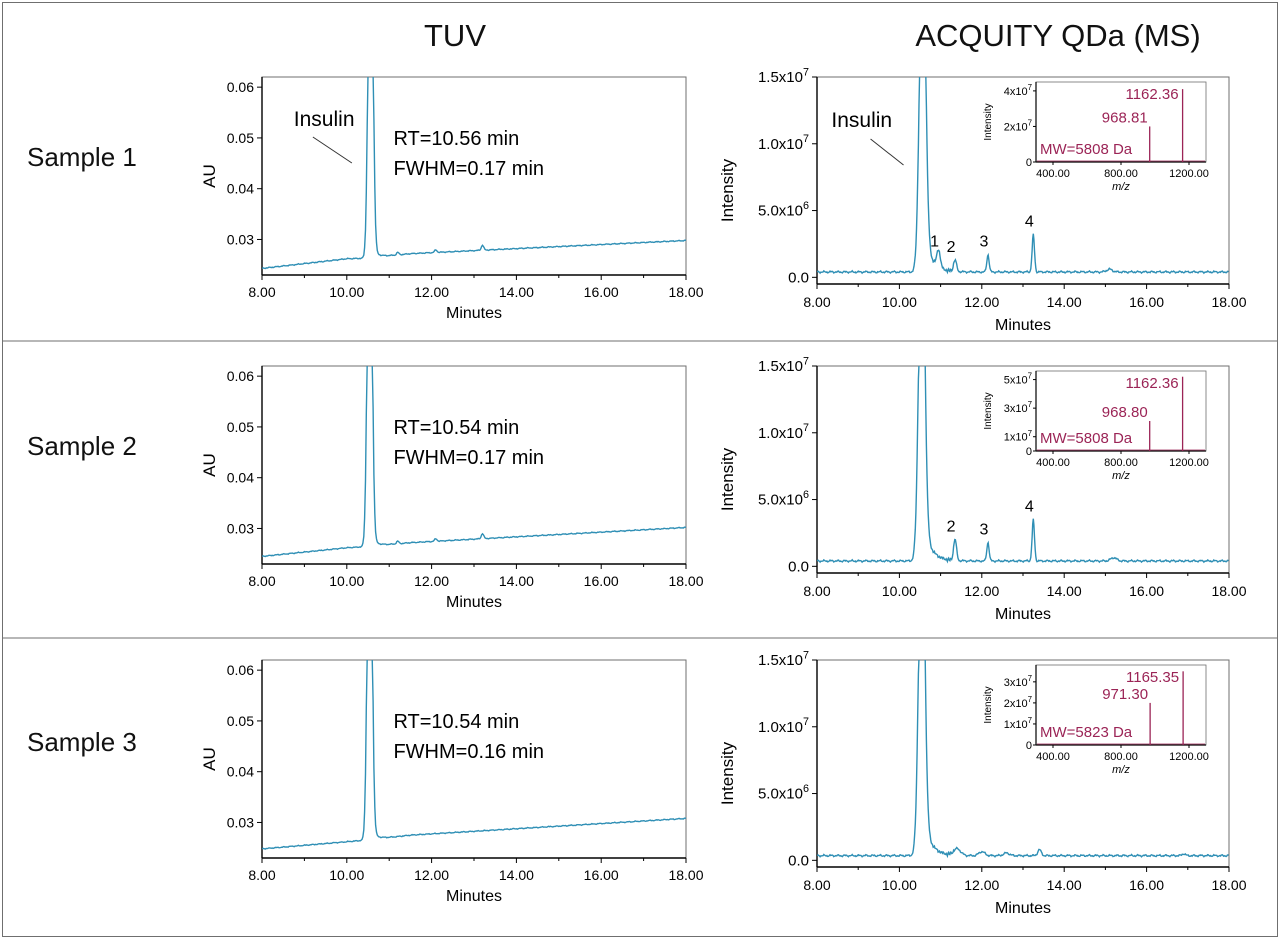  I want to click on inset-mw-label: MW=5823 Da, so click(1086, 732).